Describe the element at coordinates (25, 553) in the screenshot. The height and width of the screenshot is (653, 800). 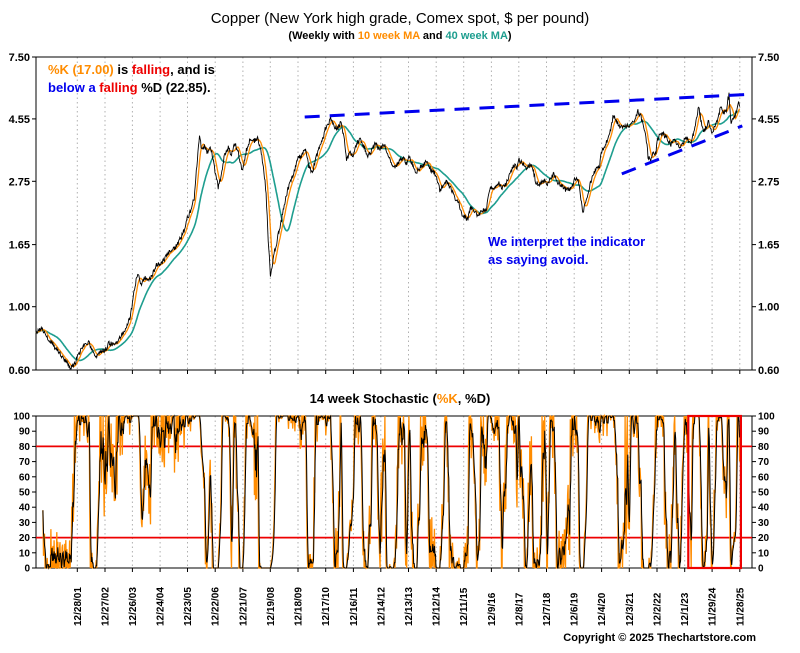
I see `y-axis-label-left: 10` at that location.